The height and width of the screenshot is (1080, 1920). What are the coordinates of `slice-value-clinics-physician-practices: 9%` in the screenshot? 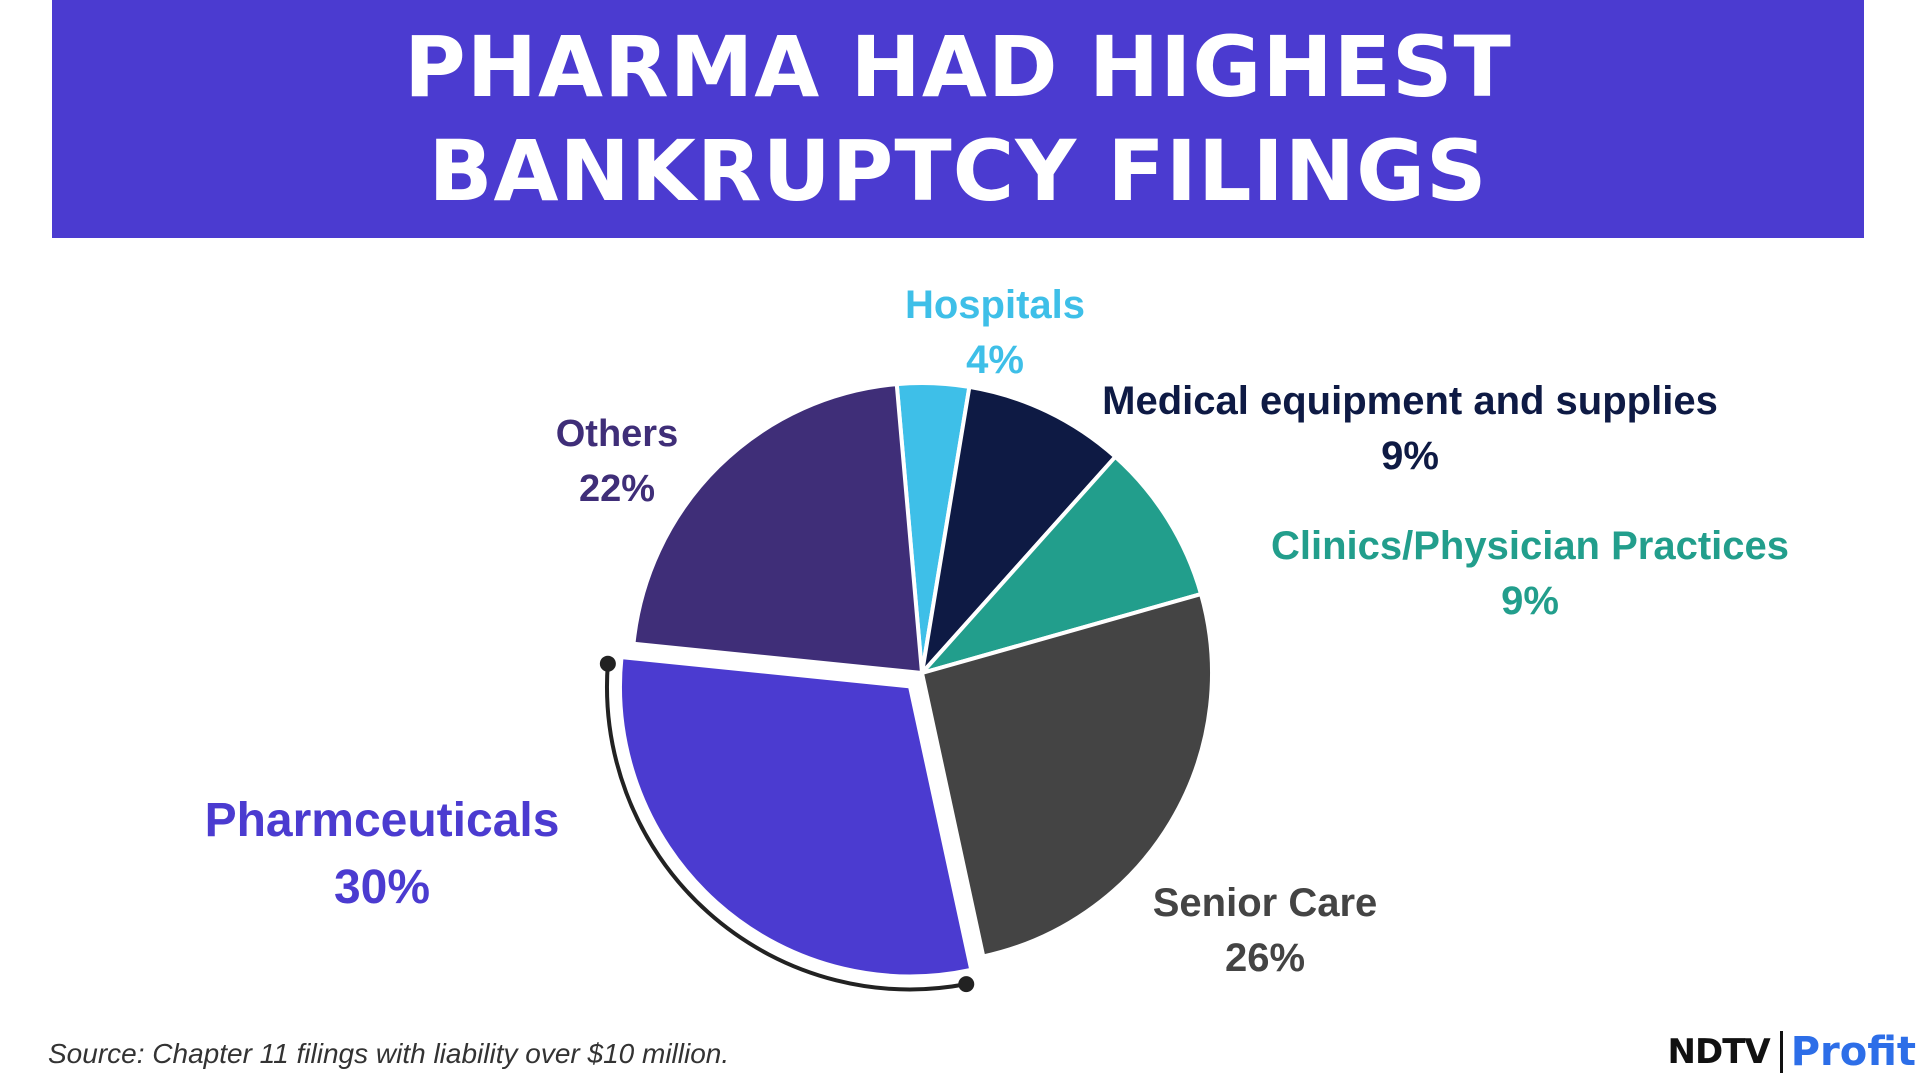 It's located at (1530, 601).